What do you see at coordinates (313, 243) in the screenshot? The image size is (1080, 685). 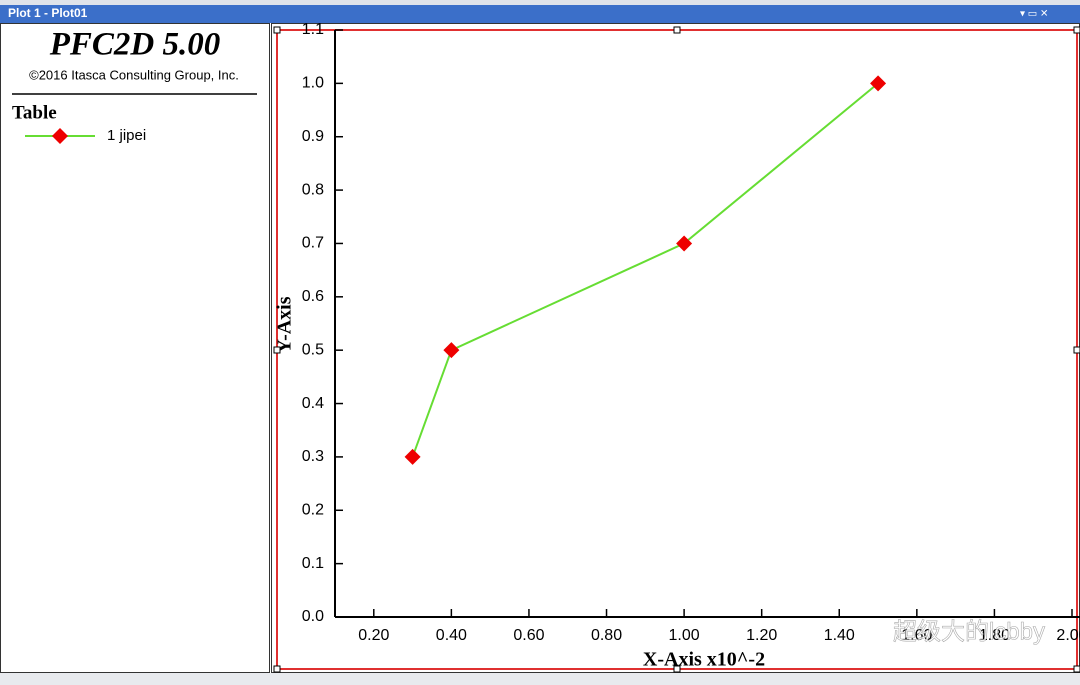 I see `y-tick-label: 0.7` at bounding box center [313, 243].